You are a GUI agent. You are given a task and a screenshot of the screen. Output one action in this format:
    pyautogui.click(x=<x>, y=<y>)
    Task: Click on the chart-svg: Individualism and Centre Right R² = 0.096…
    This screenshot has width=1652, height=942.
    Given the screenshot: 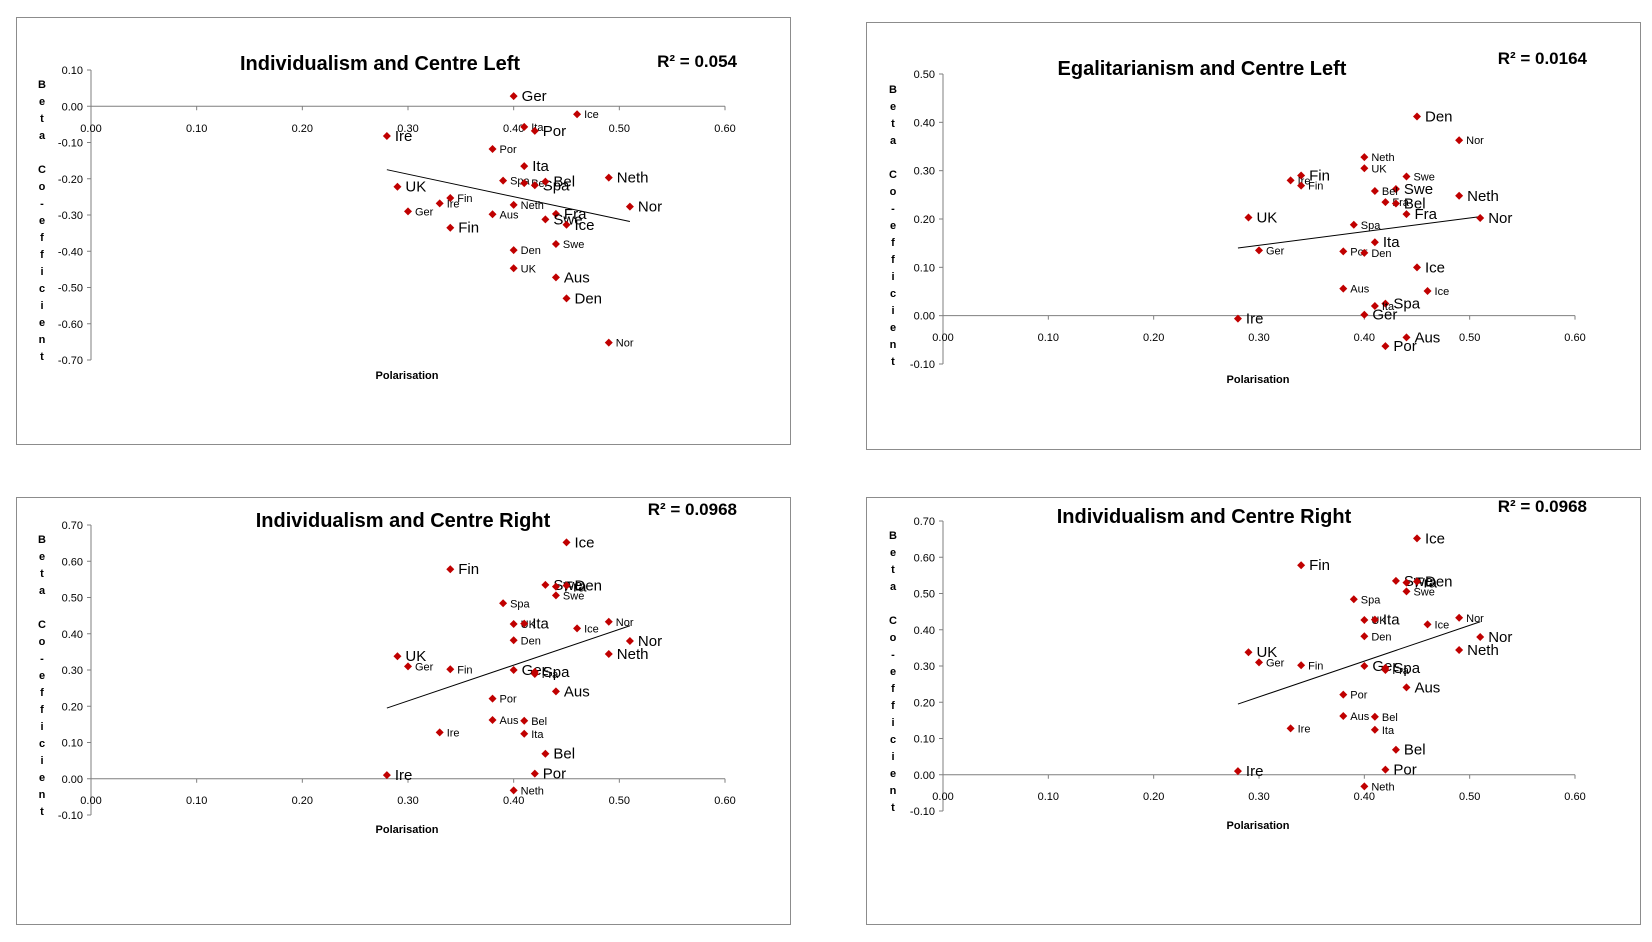 What is the action you would take?
    pyautogui.click(x=1238, y=665)
    